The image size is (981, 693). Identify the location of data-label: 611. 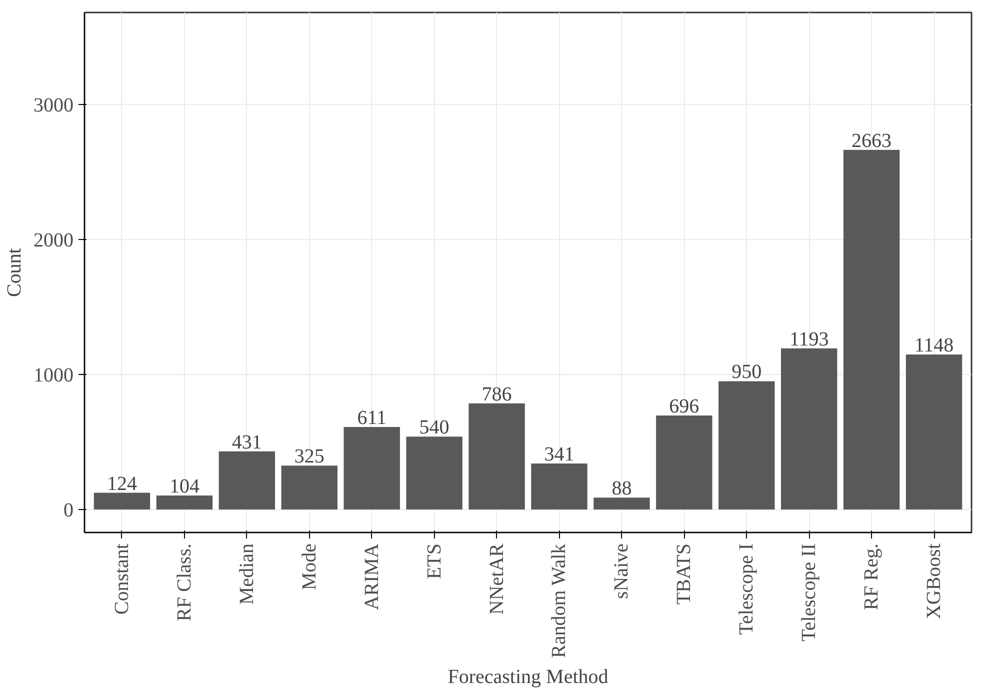
(371, 418).